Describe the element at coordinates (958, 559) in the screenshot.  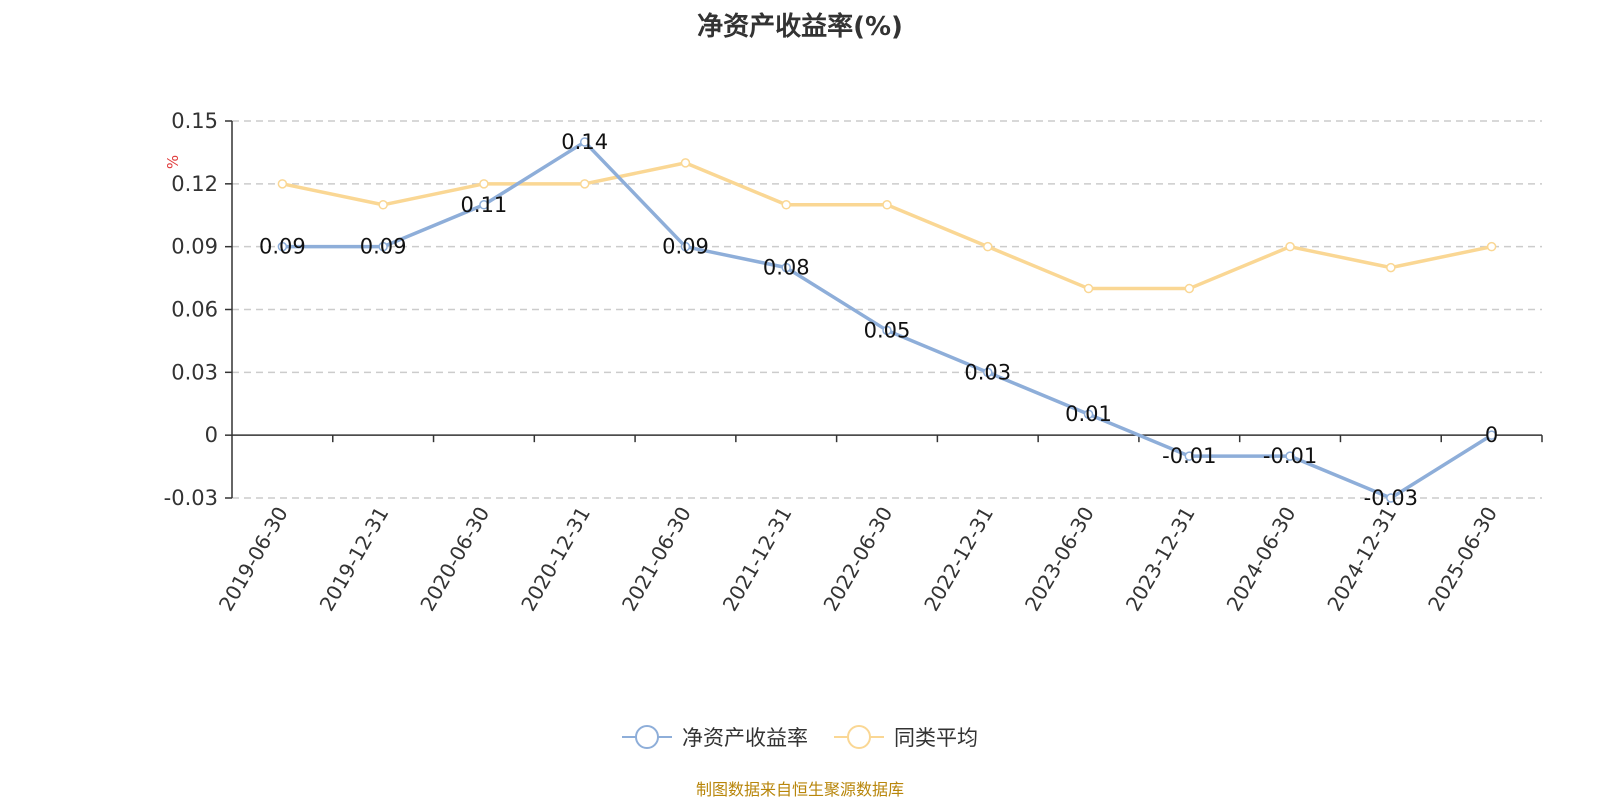
I see `x-tick-label: 2022-12-31` at that location.